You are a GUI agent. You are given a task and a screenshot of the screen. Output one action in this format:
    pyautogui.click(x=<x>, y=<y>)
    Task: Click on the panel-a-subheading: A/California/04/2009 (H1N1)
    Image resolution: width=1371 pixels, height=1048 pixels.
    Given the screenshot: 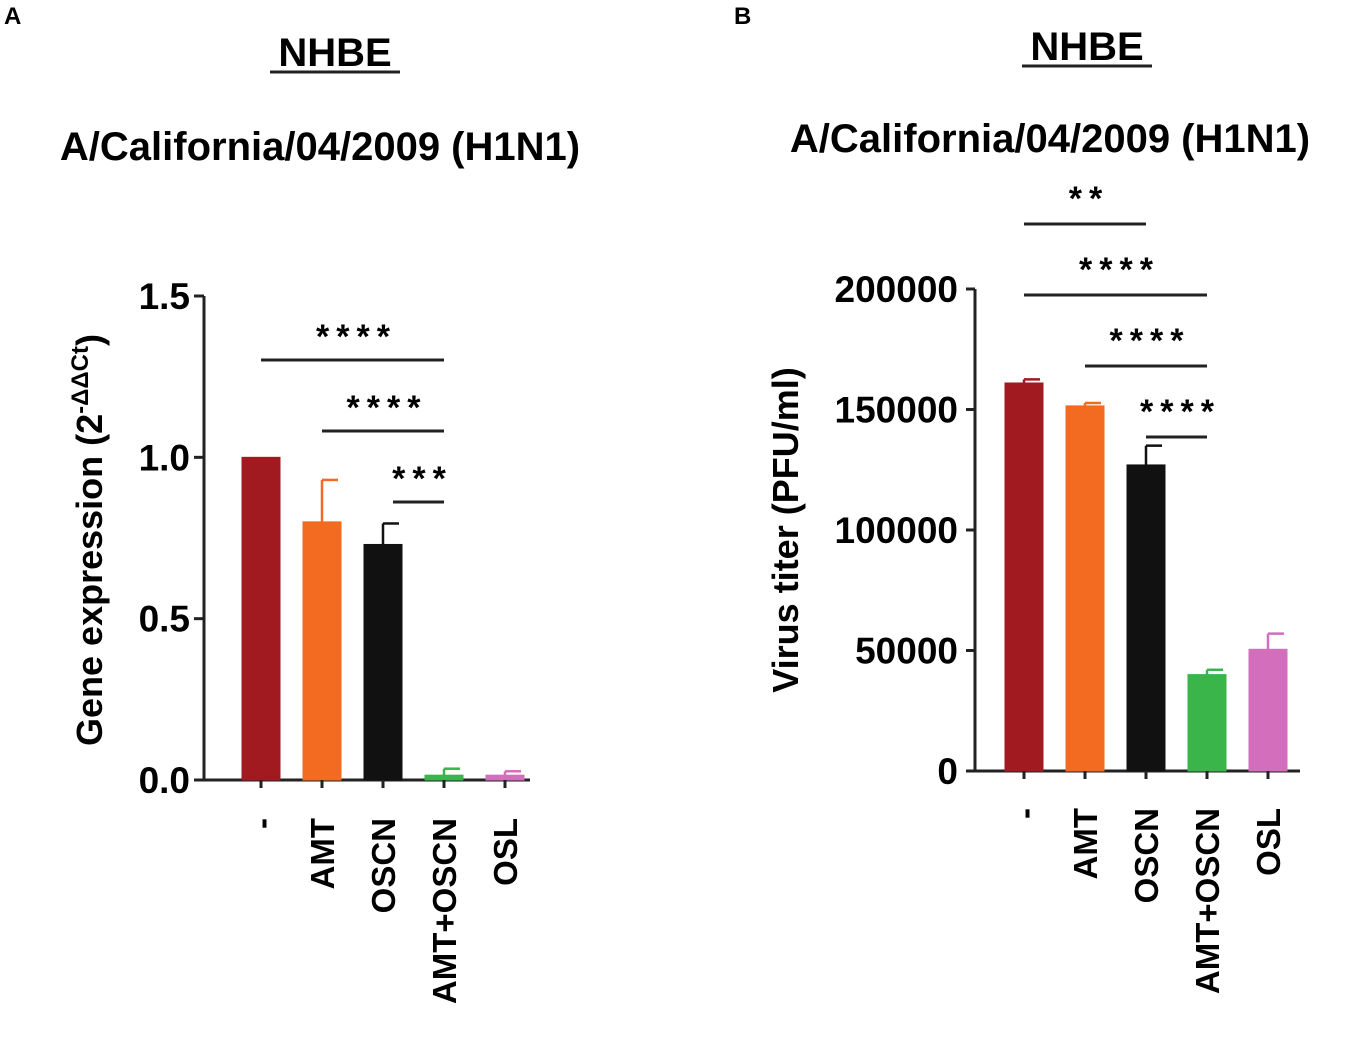 What is the action you would take?
    pyautogui.click(x=320, y=147)
    